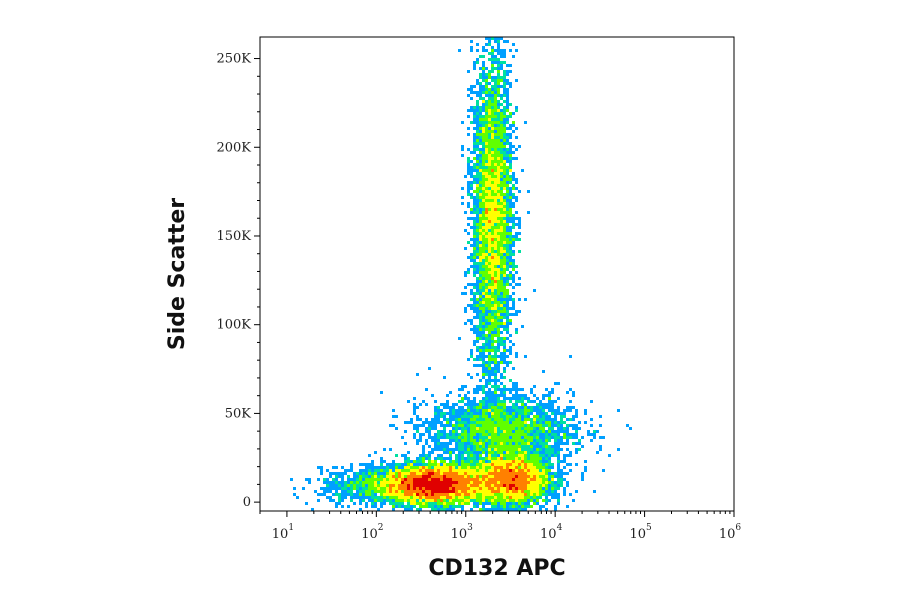 Image resolution: width=900 pixels, height=594 pixels. Describe the element at coordinates (280, 534) in the screenshot. I see `x-tick-base: 10` at that location.